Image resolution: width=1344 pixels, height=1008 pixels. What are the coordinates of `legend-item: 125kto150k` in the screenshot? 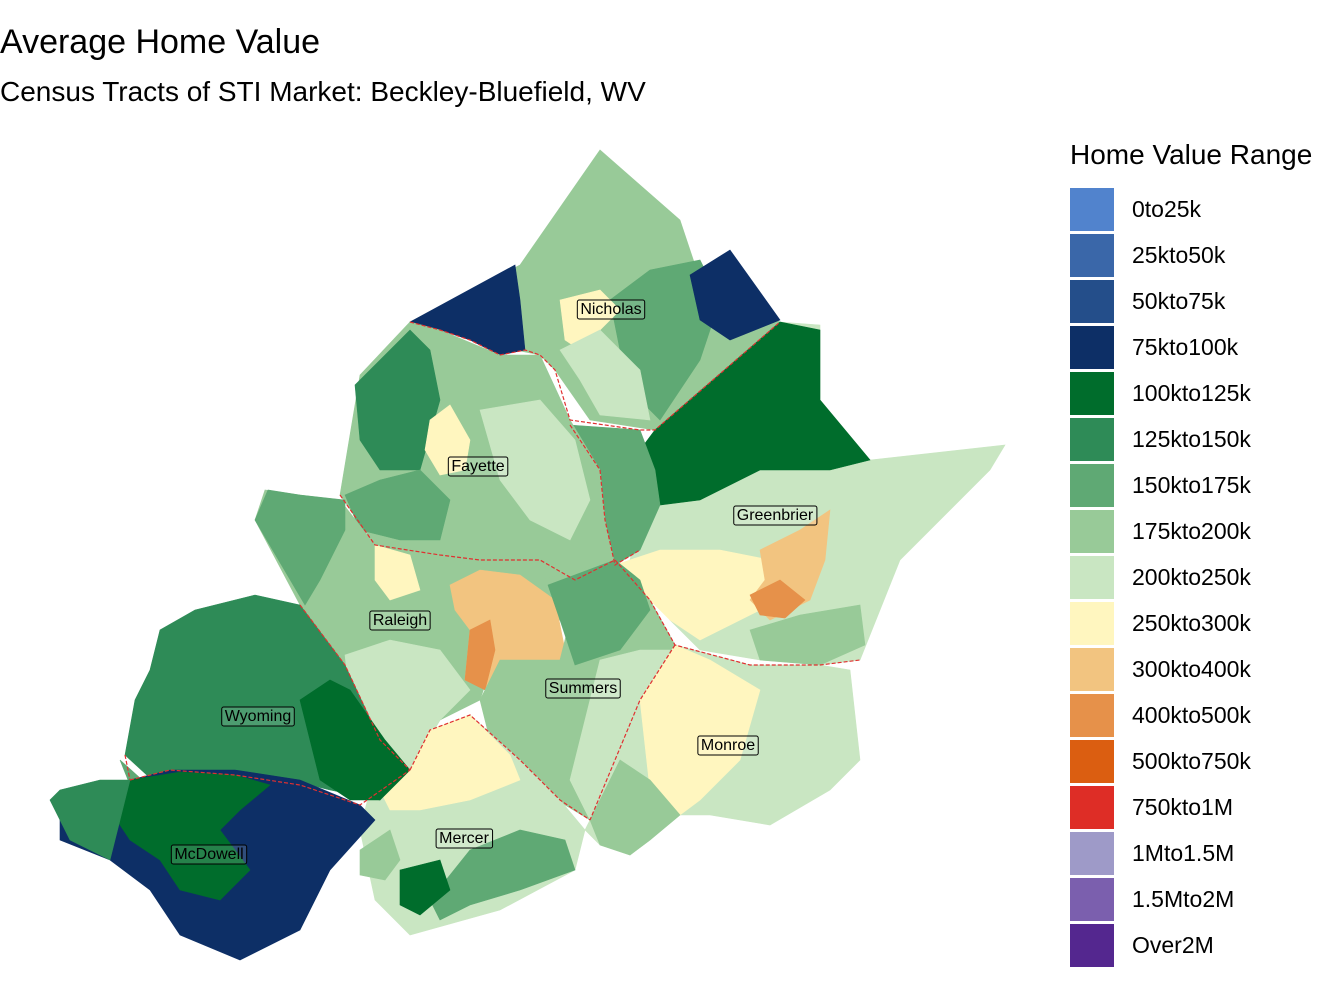 It's located at (1207, 439).